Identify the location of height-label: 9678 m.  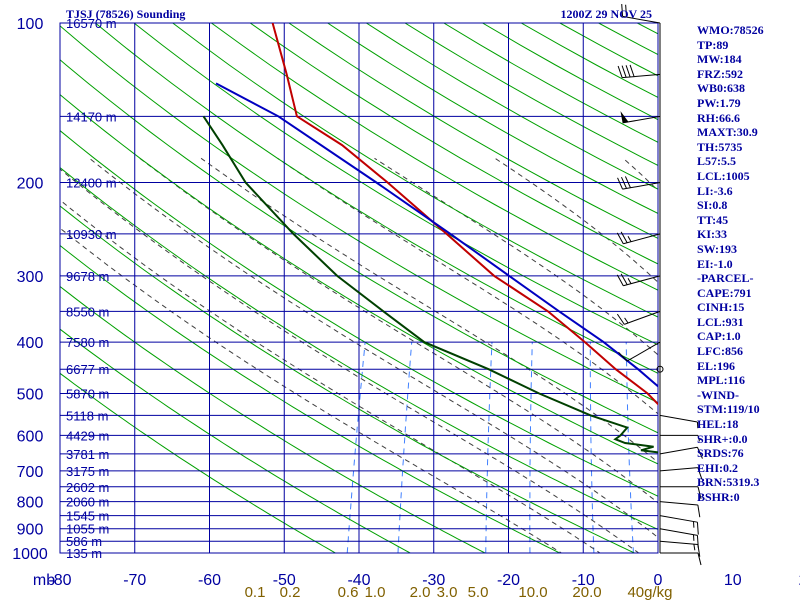
(87, 276).